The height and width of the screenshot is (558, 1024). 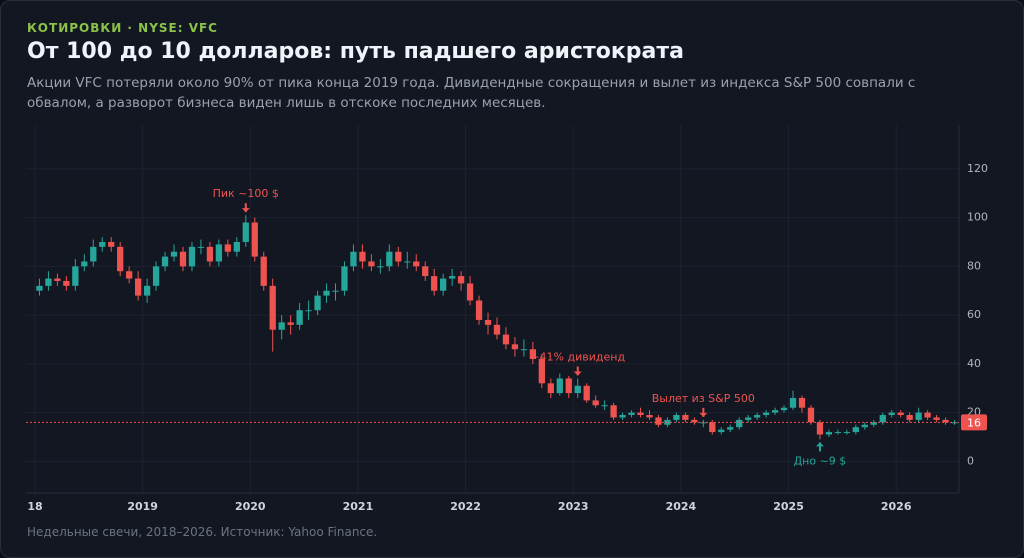 I want to click on x-tick-label: 2019, so click(x=142, y=506).